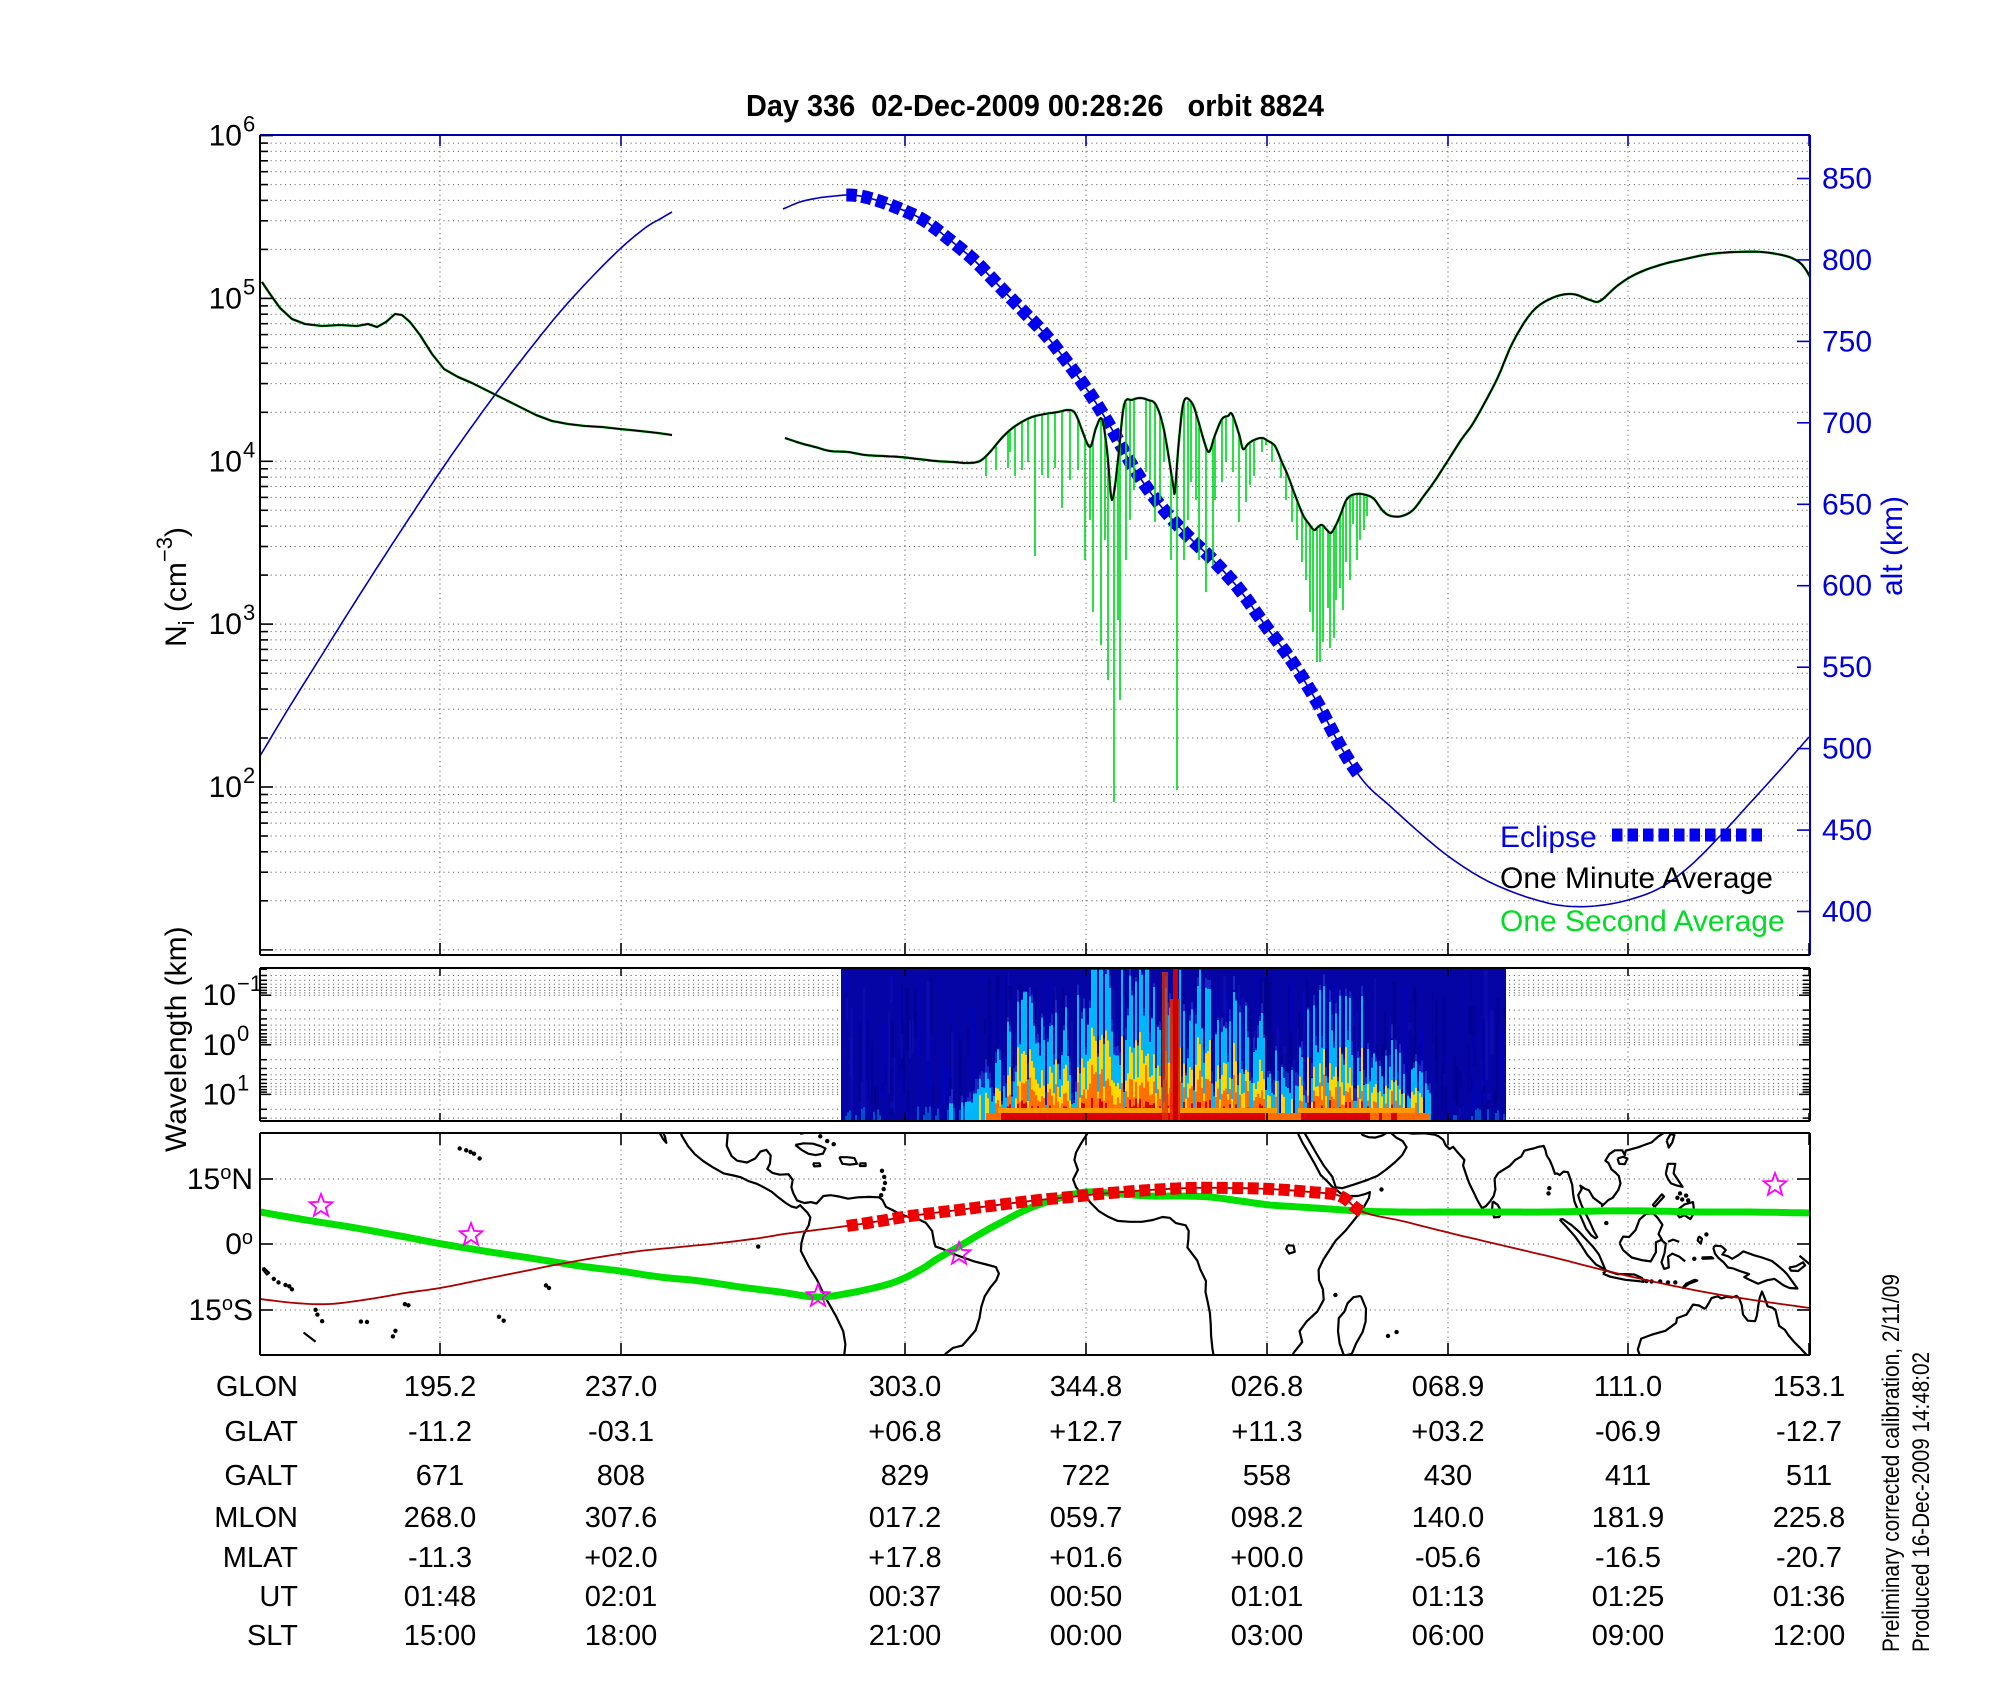 This screenshot has height=1700, width=2000. I want to click on svg-text: 18:00, so click(621, 1636).